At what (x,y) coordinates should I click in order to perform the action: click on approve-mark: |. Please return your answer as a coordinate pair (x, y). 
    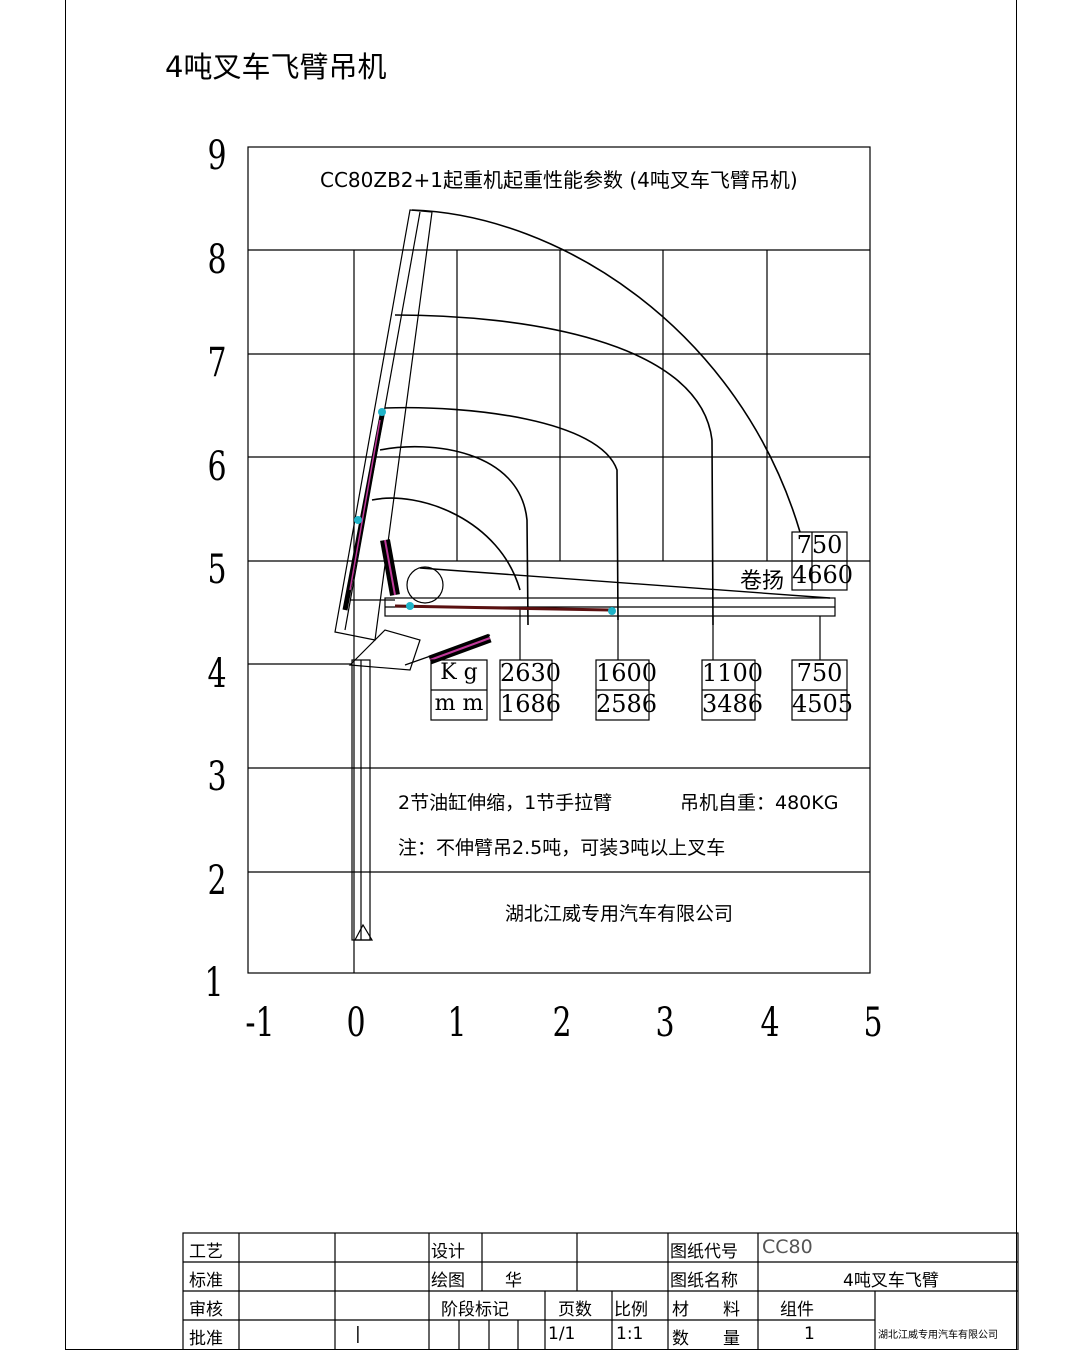
    Looking at the image, I should click on (358, 1334).